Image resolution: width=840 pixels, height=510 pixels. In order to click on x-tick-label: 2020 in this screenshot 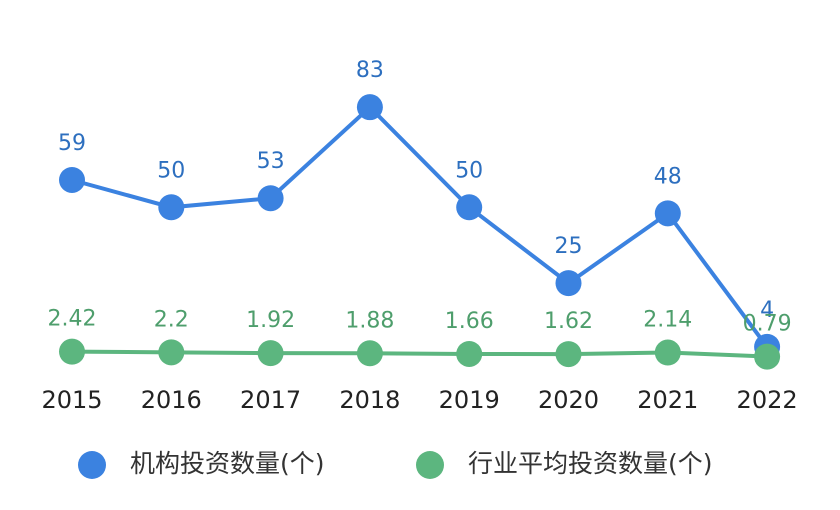, I will do `click(568, 400)`.